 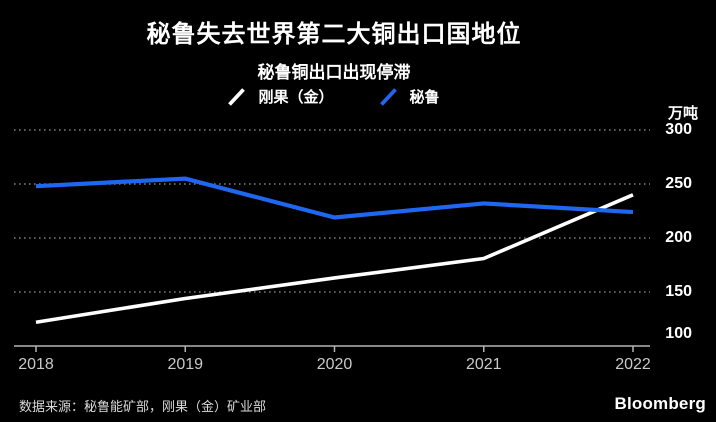 I want to click on chart-subtitle: 秘鲁铜出口出现停滞, so click(x=334, y=72).